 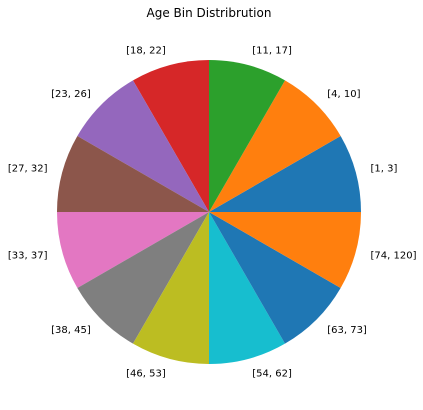 I want to click on pie-slice-label: [27, 32], so click(x=28, y=169).